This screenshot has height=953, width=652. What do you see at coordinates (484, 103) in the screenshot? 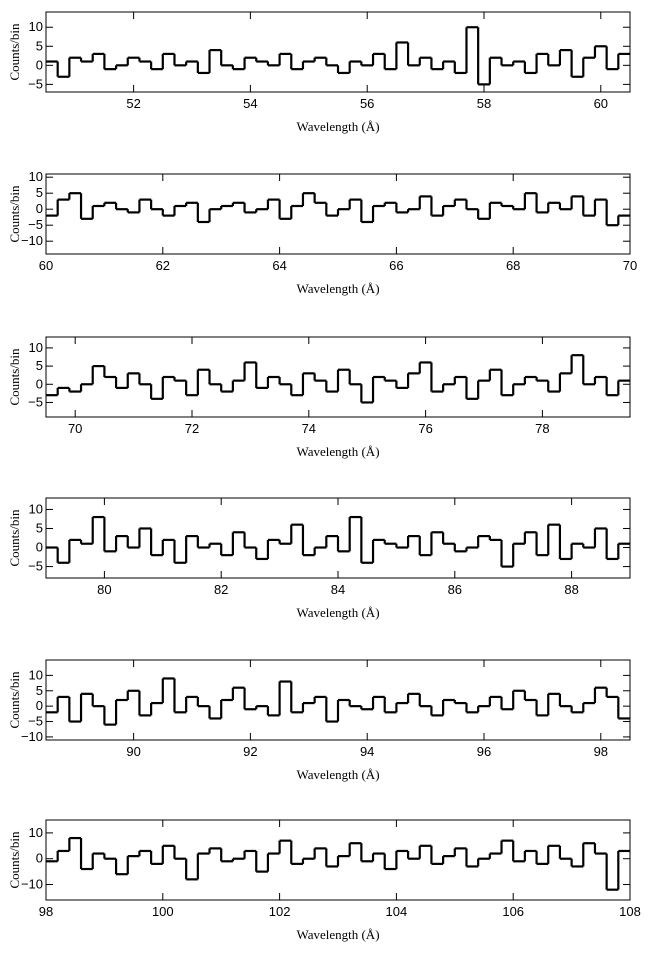
I see `x-tick-label: 58` at bounding box center [484, 103].